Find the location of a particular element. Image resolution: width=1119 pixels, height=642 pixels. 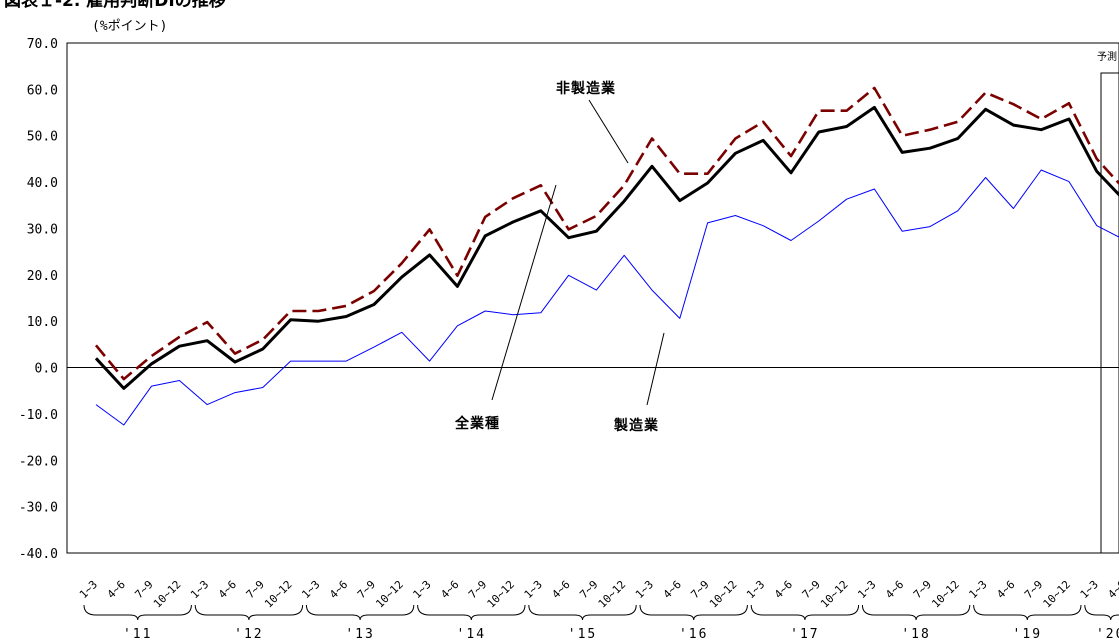

y-unit-label: (%ポイント) is located at coordinates (129, 26).